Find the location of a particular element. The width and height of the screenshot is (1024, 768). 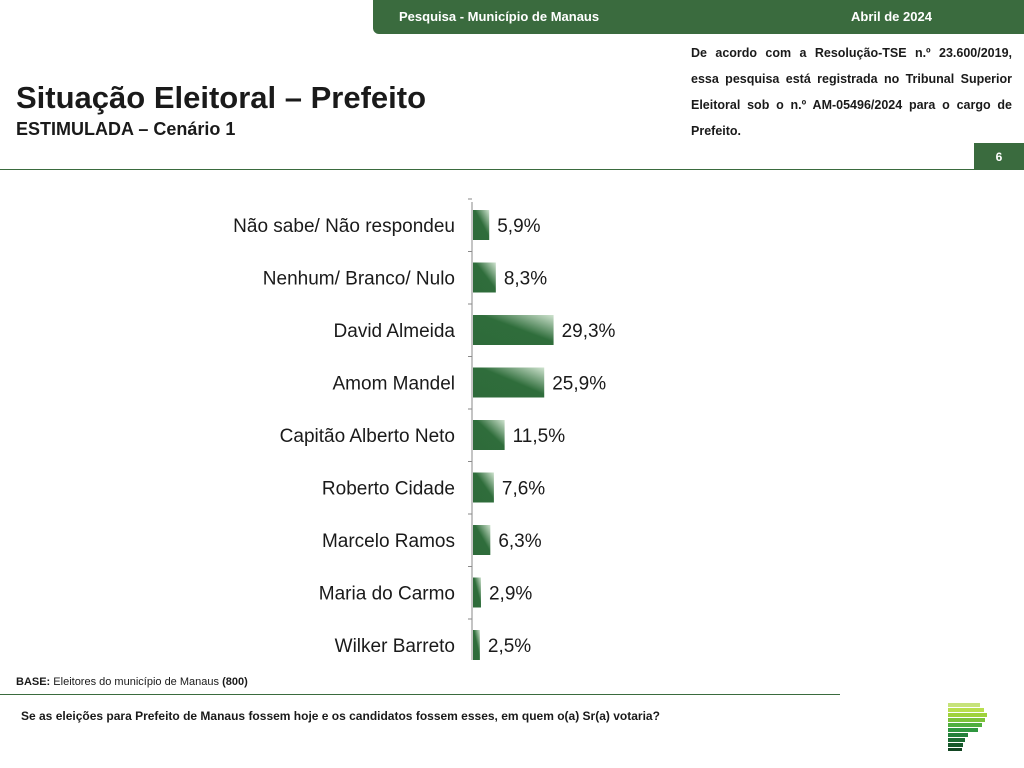

survey-name: Pesquisa - Município de Manaus is located at coordinates (499, 16).